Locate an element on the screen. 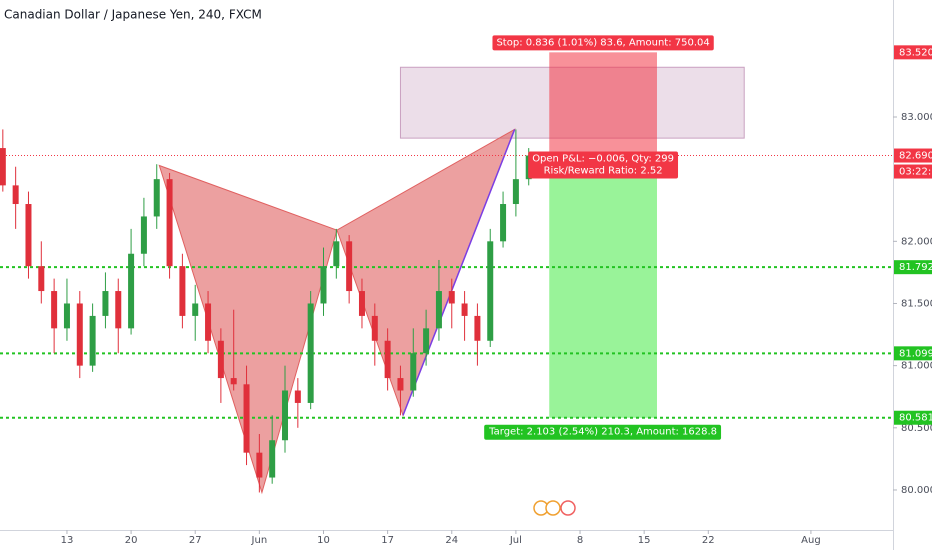 The height and width of the screenshot is (550, 932). countdown-label-box is located at coordinates (913, 171).